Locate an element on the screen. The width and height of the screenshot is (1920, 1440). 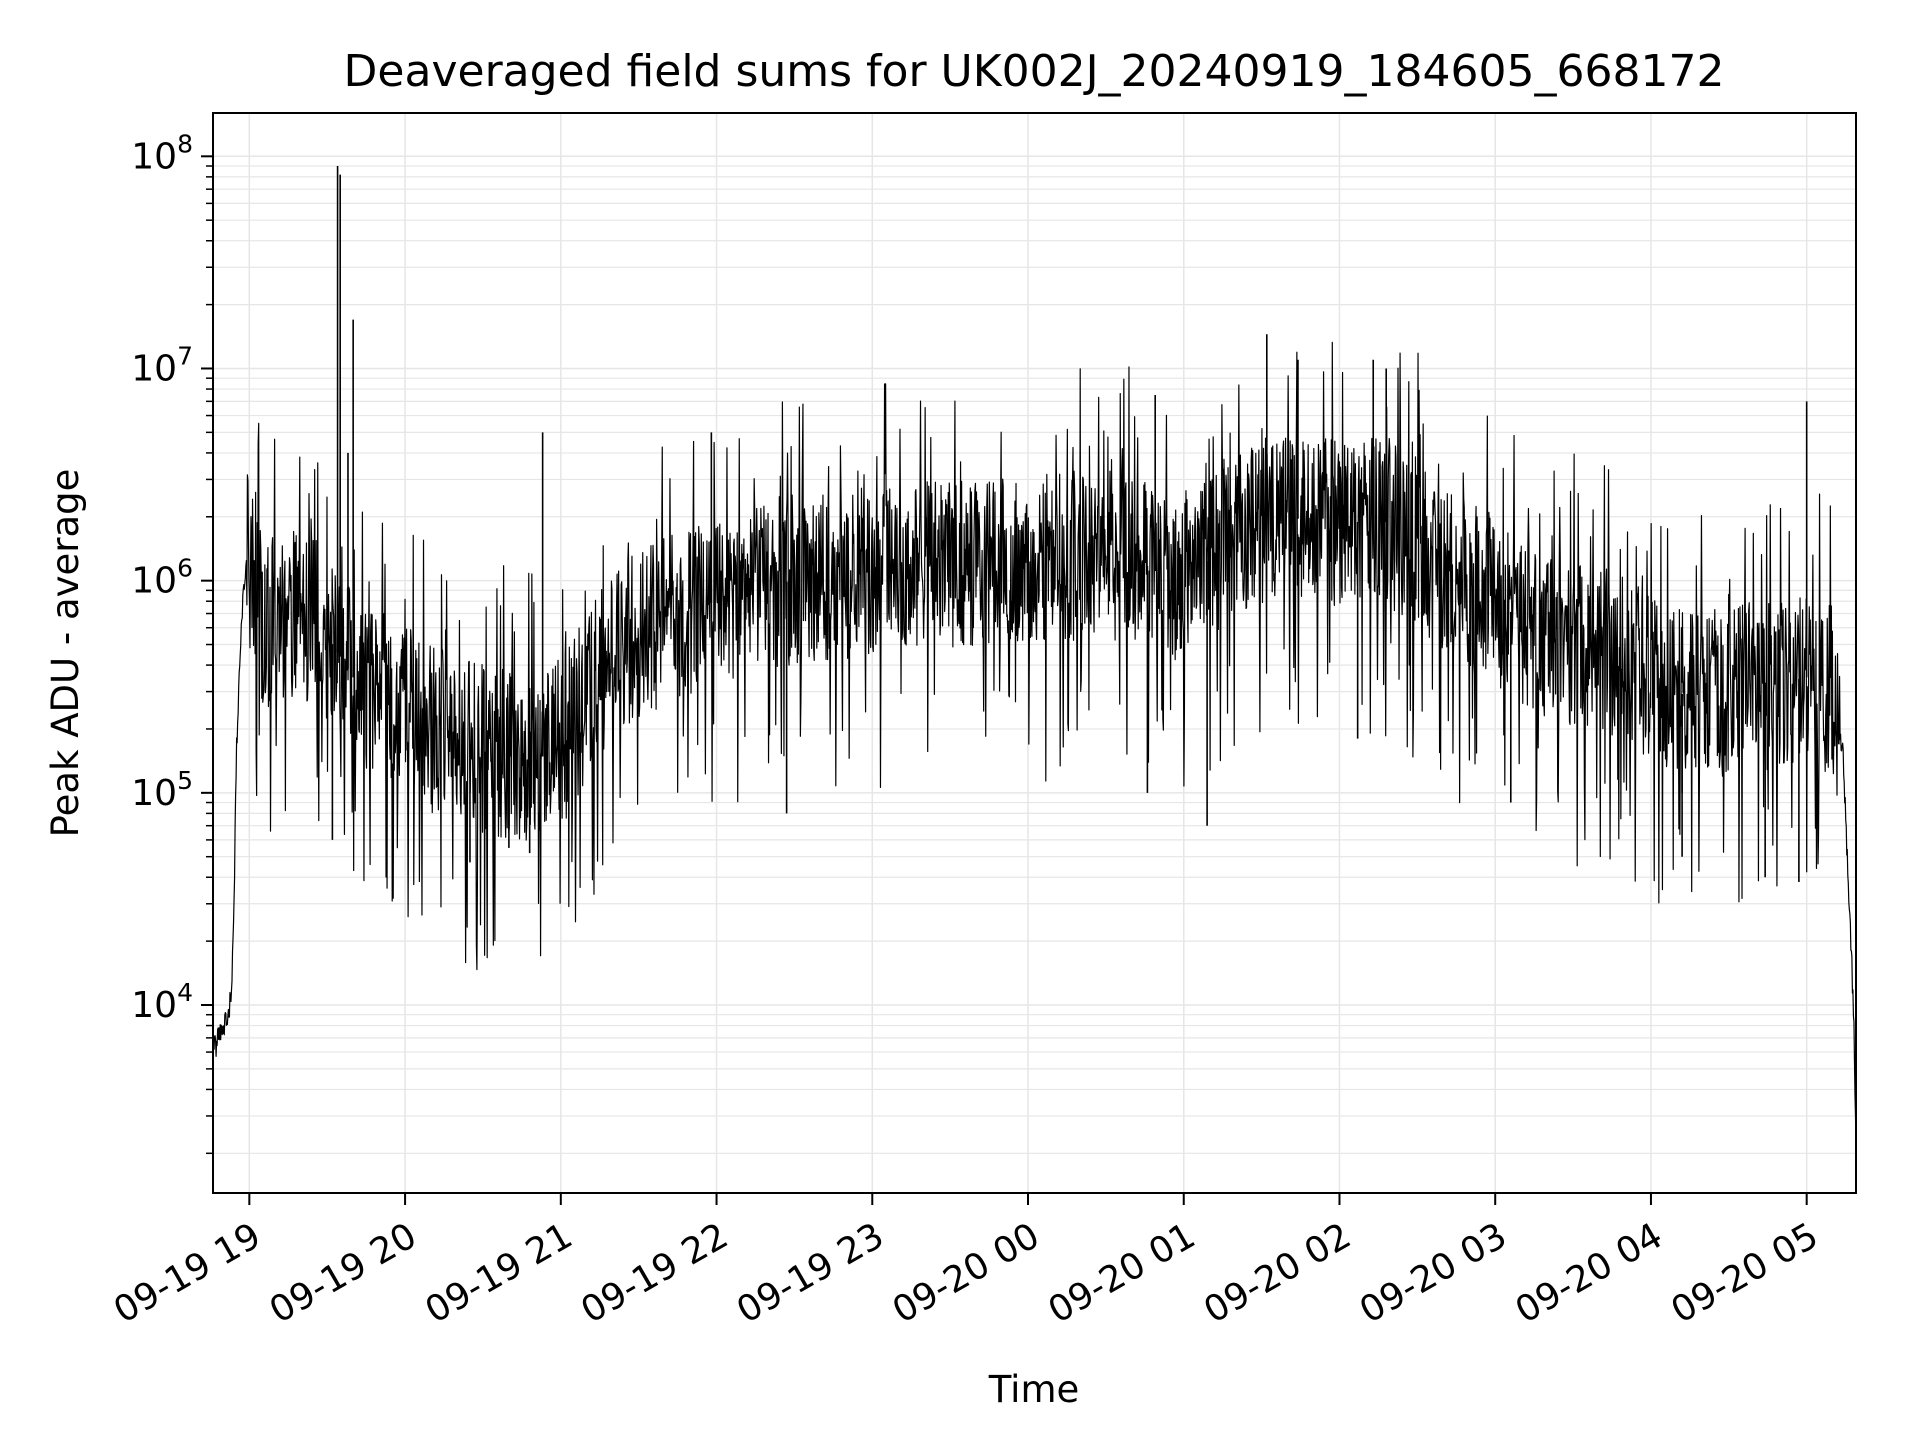
y-axis-label: Peak ADU - average is located at coordinates (65, 653).